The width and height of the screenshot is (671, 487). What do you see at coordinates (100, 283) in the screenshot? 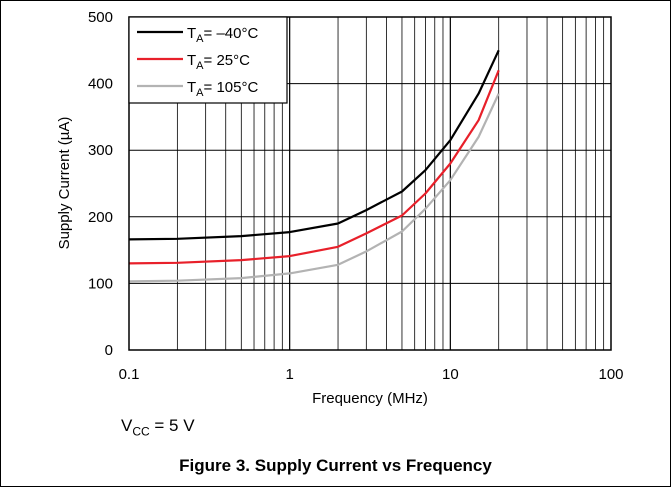
I see `y-tick-label: 100` at bounding box center [100, 283].